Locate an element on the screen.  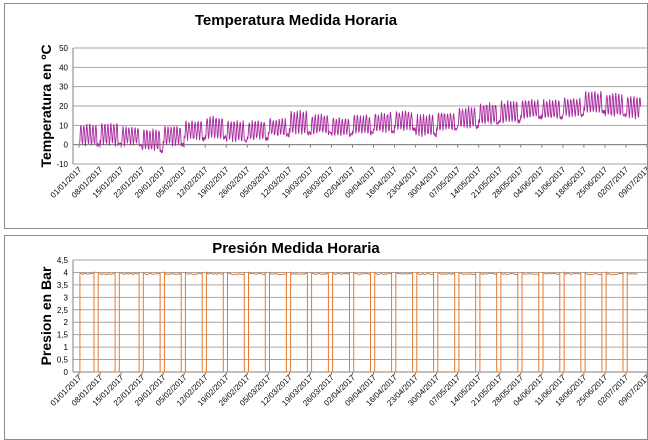
temperature-chart-title: Temperatura Medida Horaria is located at coordinates (296, 20).